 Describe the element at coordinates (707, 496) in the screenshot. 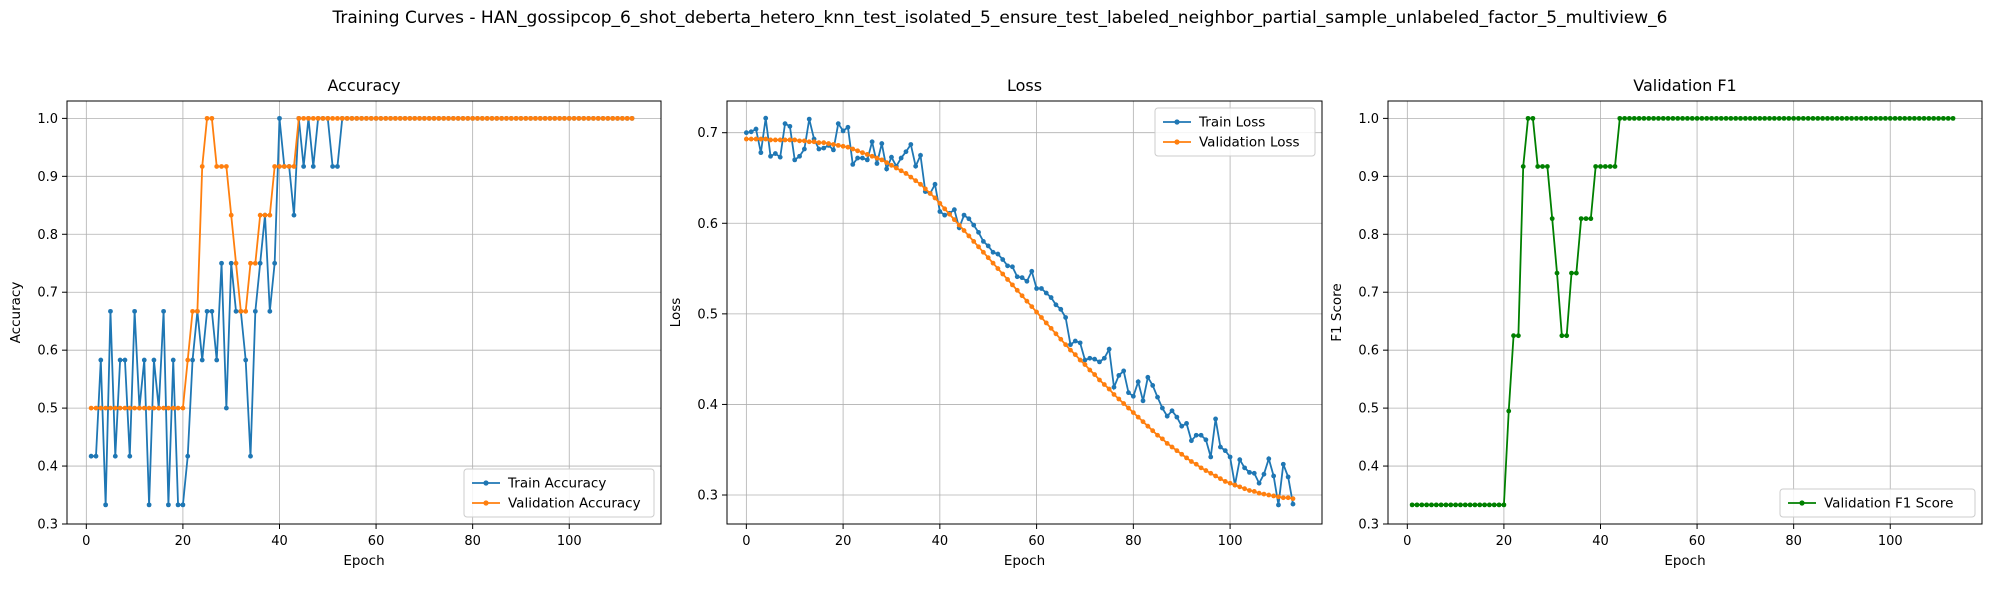

I see `y-tick-label: 0.3` at that location.